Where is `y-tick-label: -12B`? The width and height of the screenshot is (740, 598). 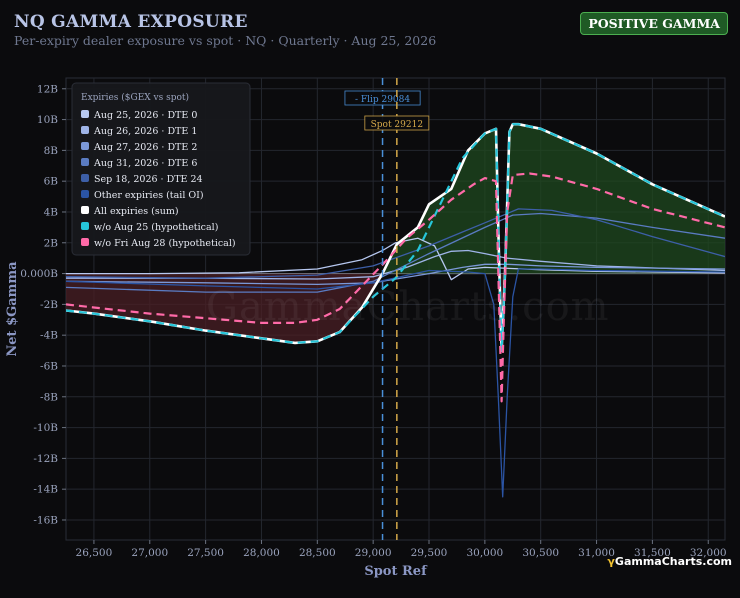
y-tick-label: -12B is located at coordinates (45, 459).